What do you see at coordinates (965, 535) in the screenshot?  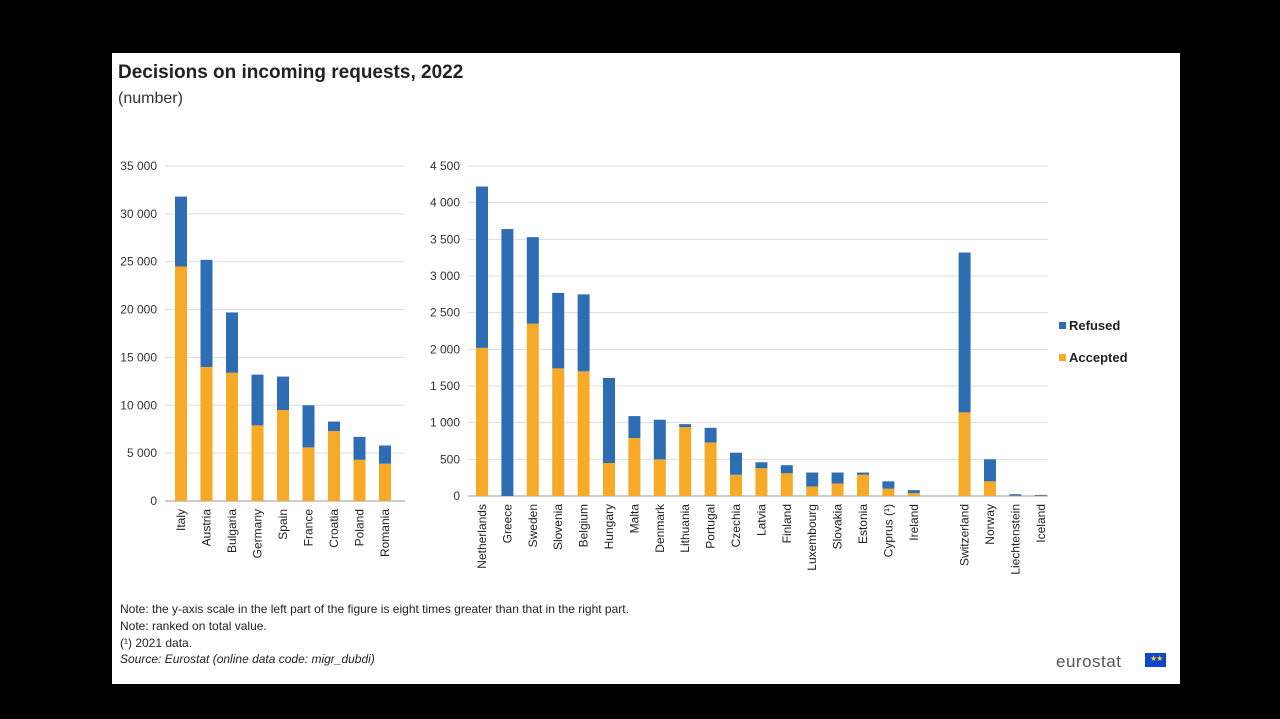 I see `right-category-label: Switzerland` at bounding box center [965, 535].